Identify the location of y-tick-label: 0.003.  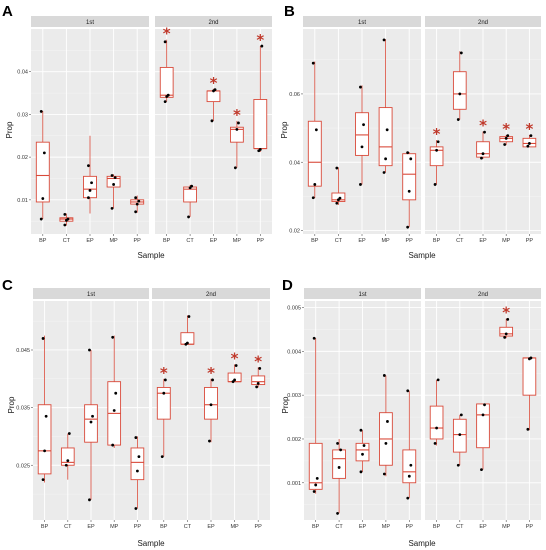
(294, 396).